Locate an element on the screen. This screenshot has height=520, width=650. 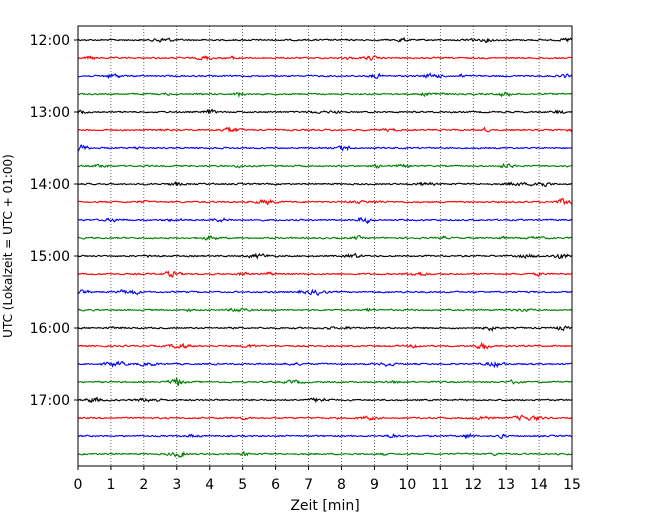
y-tick-label: 17:00 is located at coordinates (50, 401).